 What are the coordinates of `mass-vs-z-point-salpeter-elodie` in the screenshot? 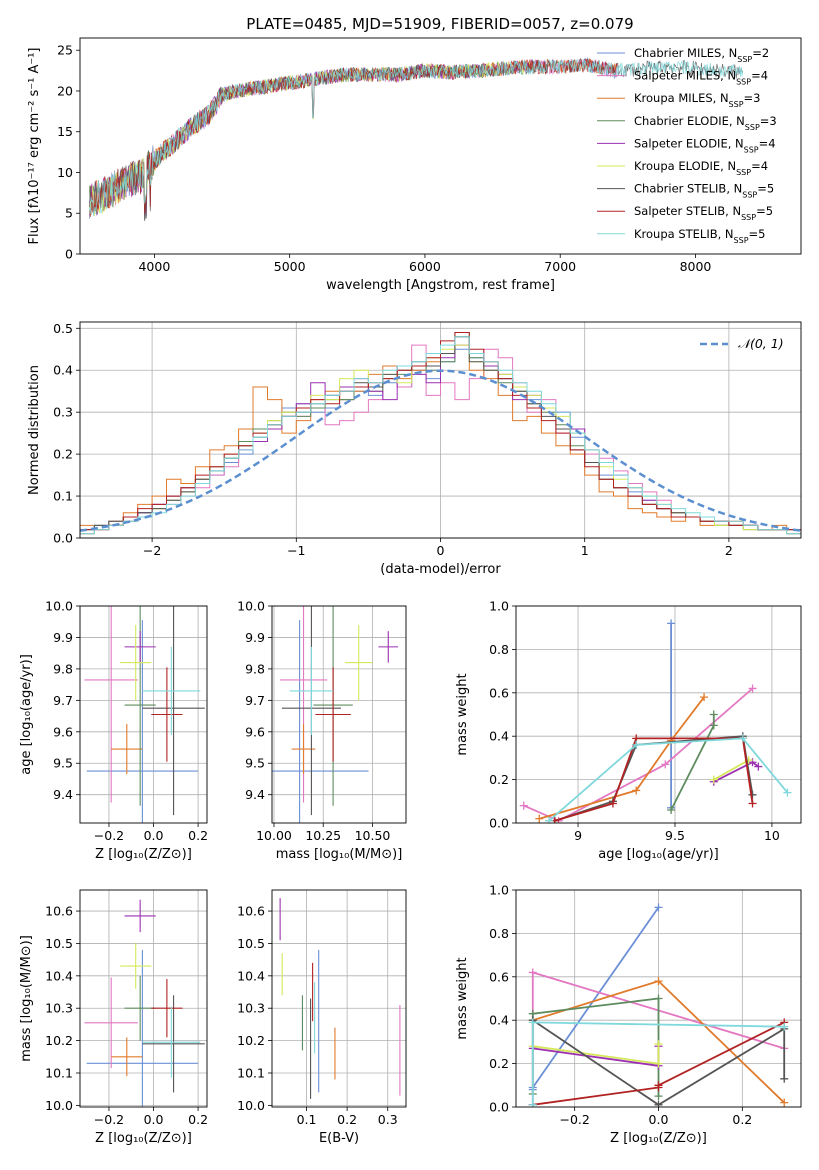 It's located at (140, 916).